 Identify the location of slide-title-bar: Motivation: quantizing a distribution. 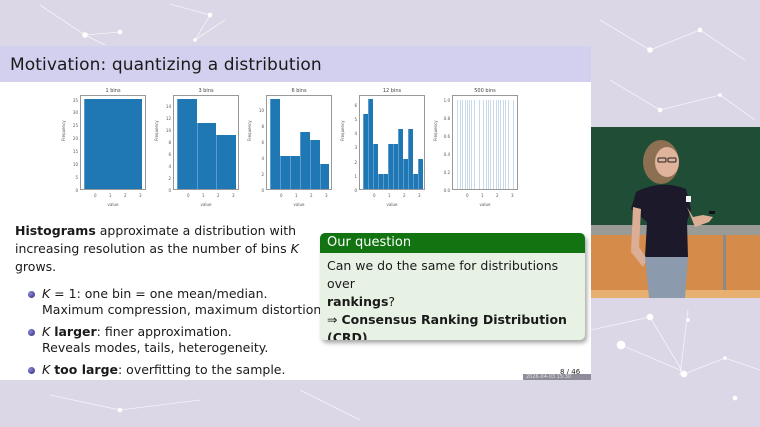
(295, 64).